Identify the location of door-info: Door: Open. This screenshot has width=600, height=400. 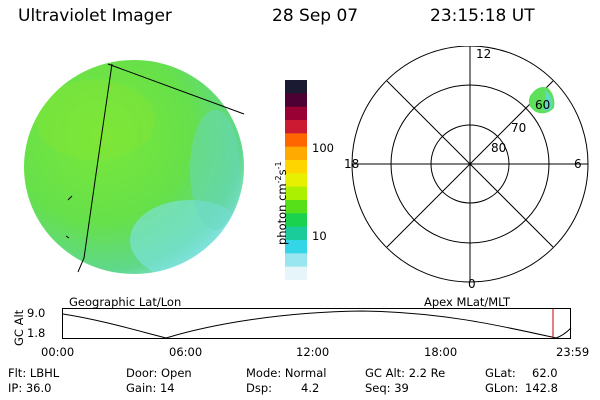
(159, 373).